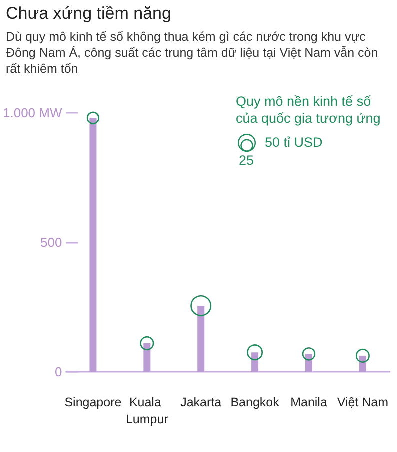 The width and height of the screenshot is (397, 452). I want to click on x-tick-label: Kuala Lumpur, so click(147, 411).